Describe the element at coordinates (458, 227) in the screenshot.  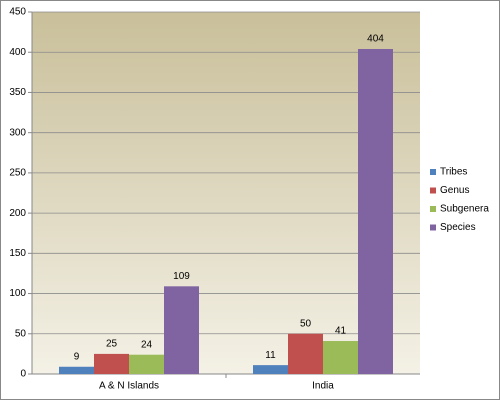
I see `legend-label: Species` at that location.